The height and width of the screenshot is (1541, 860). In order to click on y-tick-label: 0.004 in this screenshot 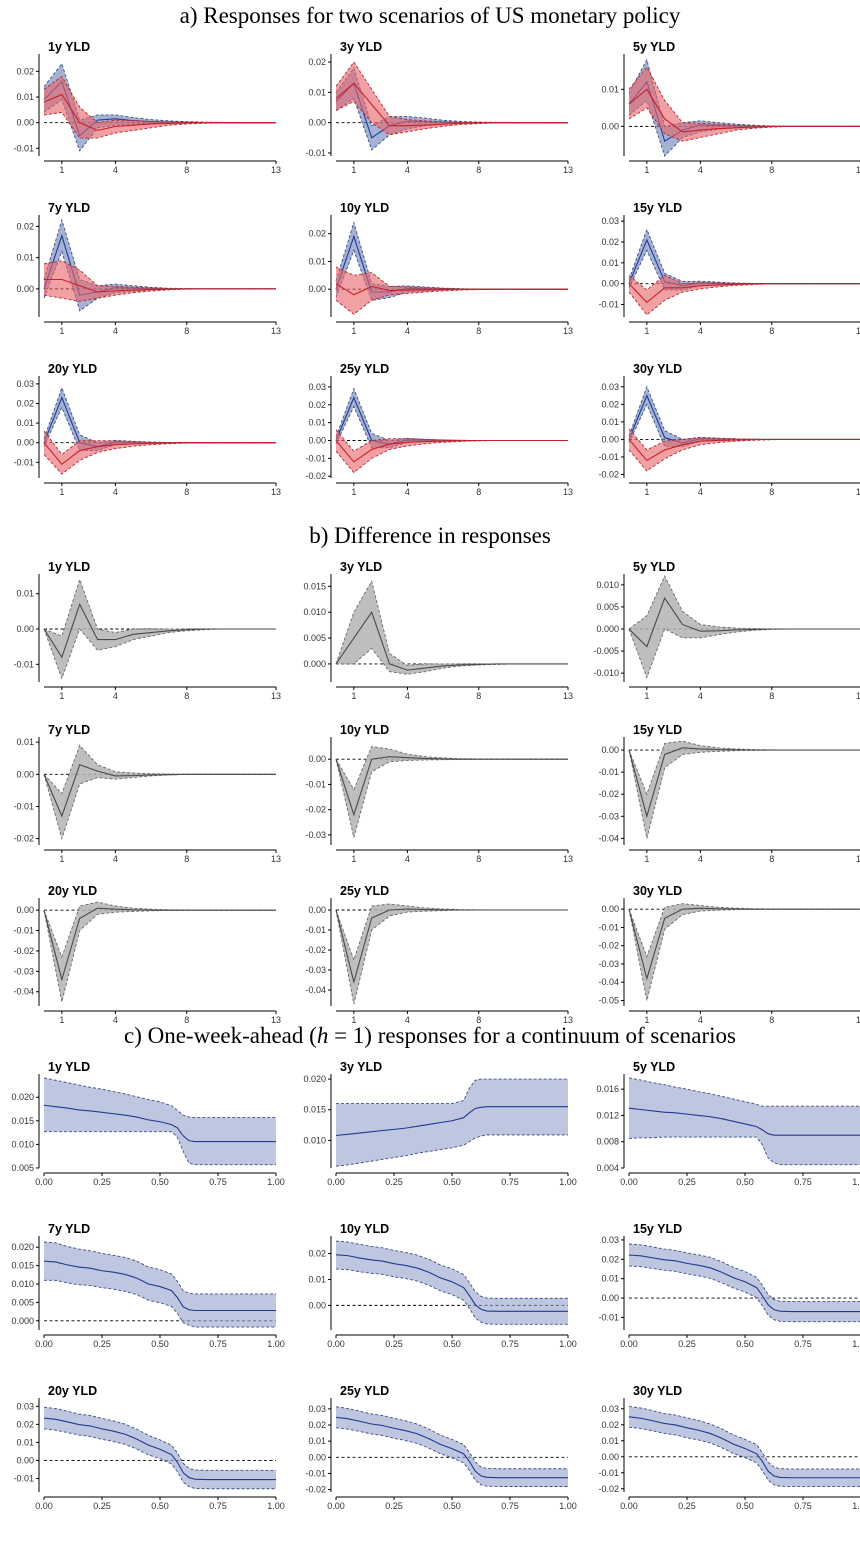, I will do `click(607, 1168)`.